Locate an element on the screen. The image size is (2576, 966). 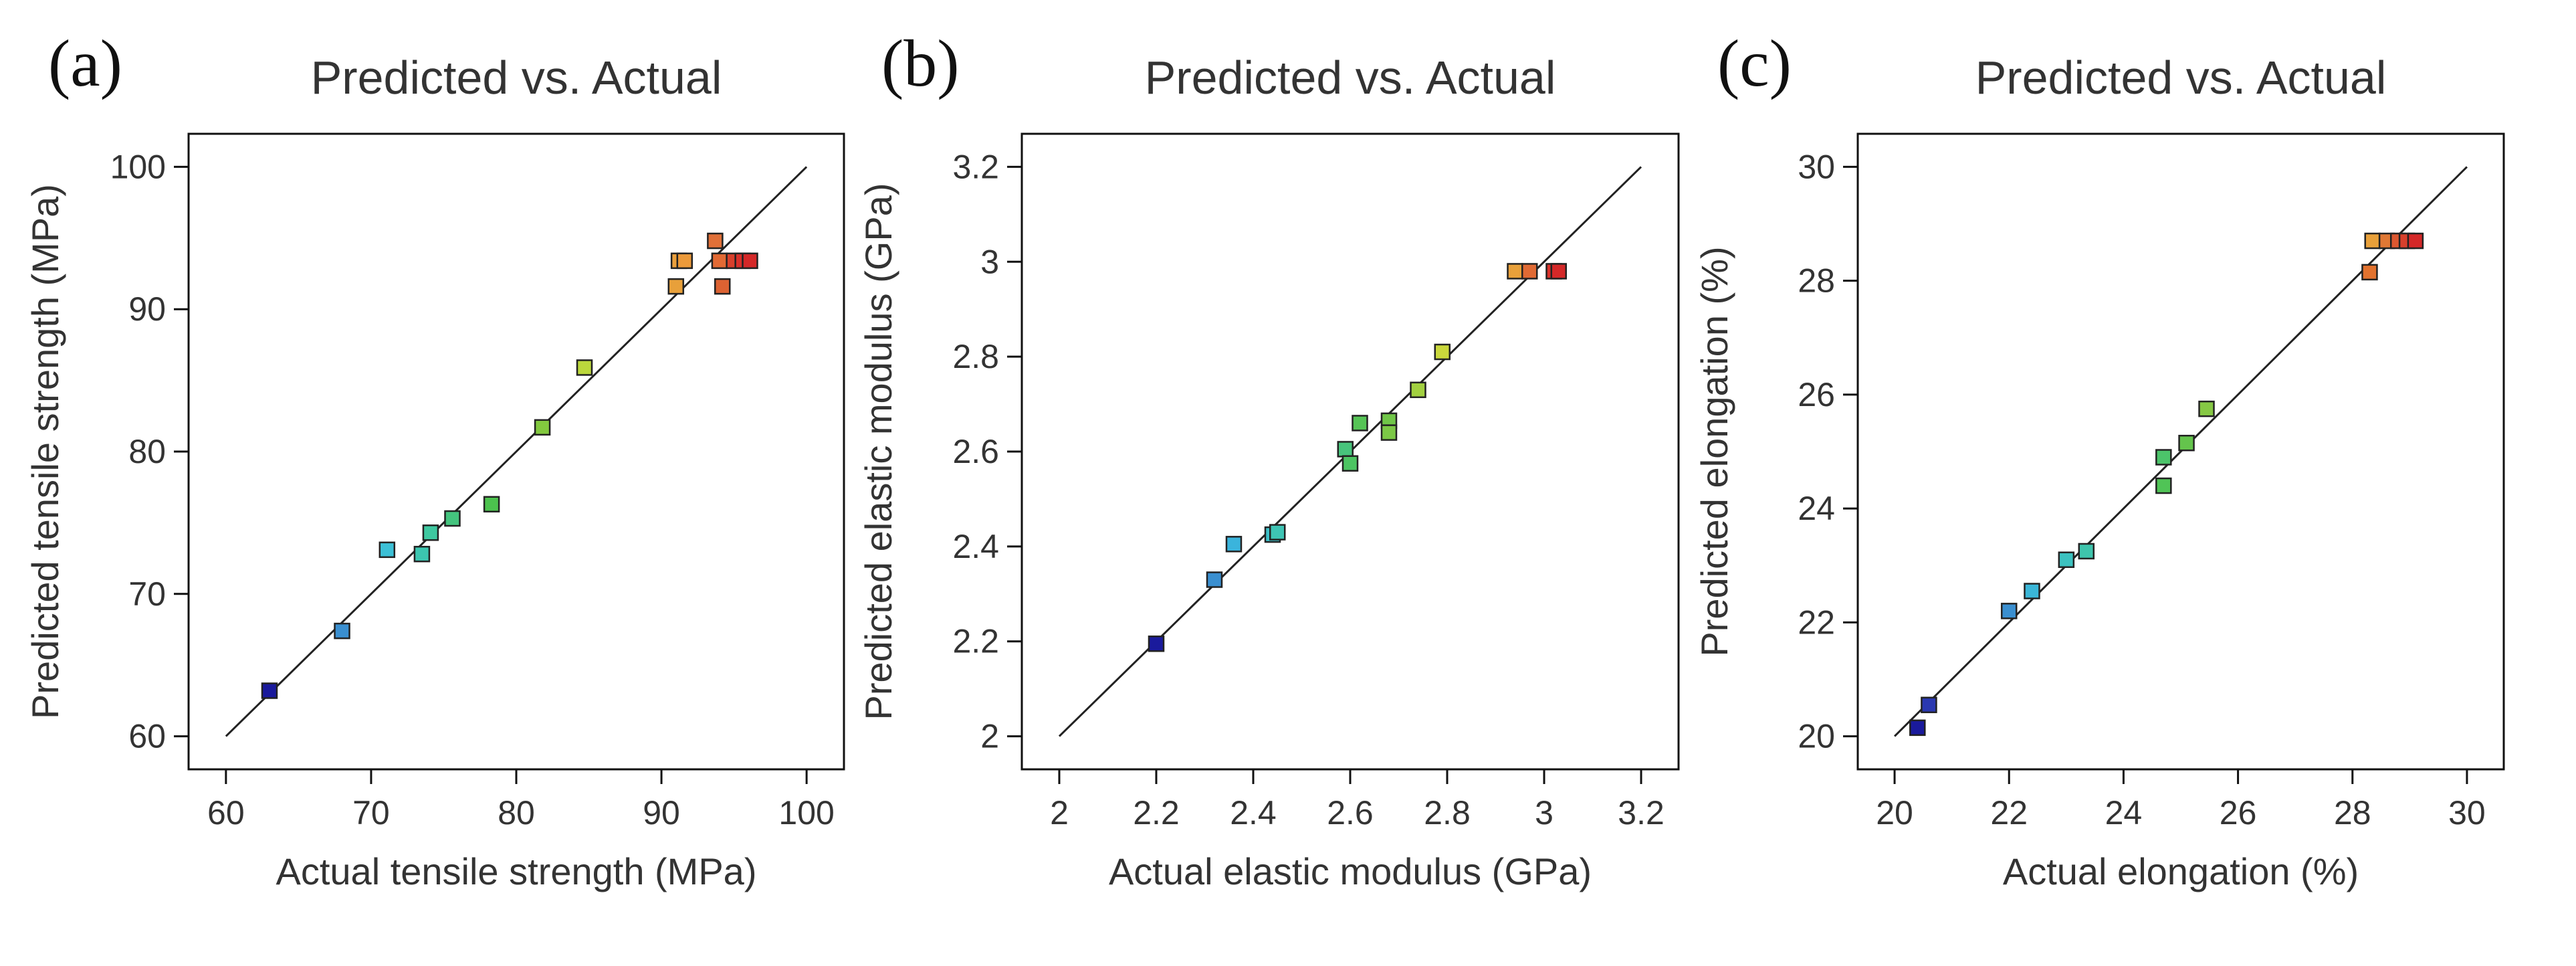
x-tick-label: 3 is located at coordinates (1544, 813).